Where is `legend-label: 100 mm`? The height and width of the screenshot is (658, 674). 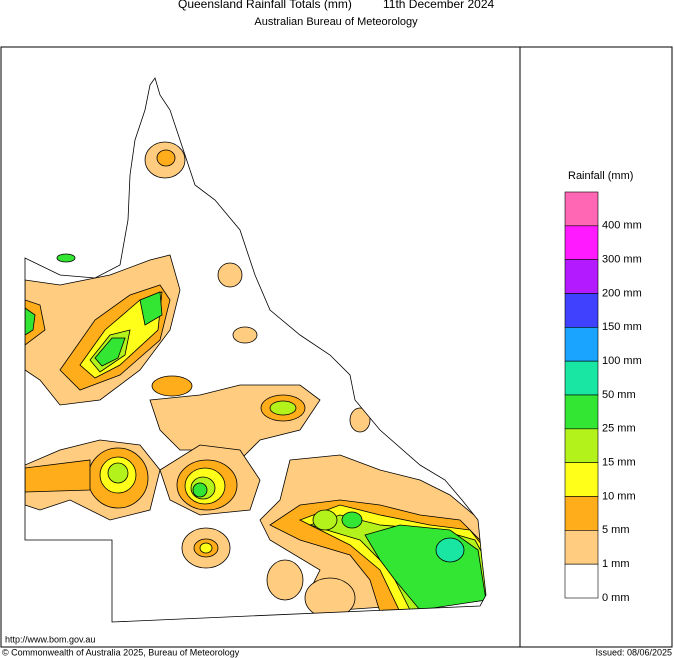
legend-label: 100 mm is located at coordinates (622, 361).